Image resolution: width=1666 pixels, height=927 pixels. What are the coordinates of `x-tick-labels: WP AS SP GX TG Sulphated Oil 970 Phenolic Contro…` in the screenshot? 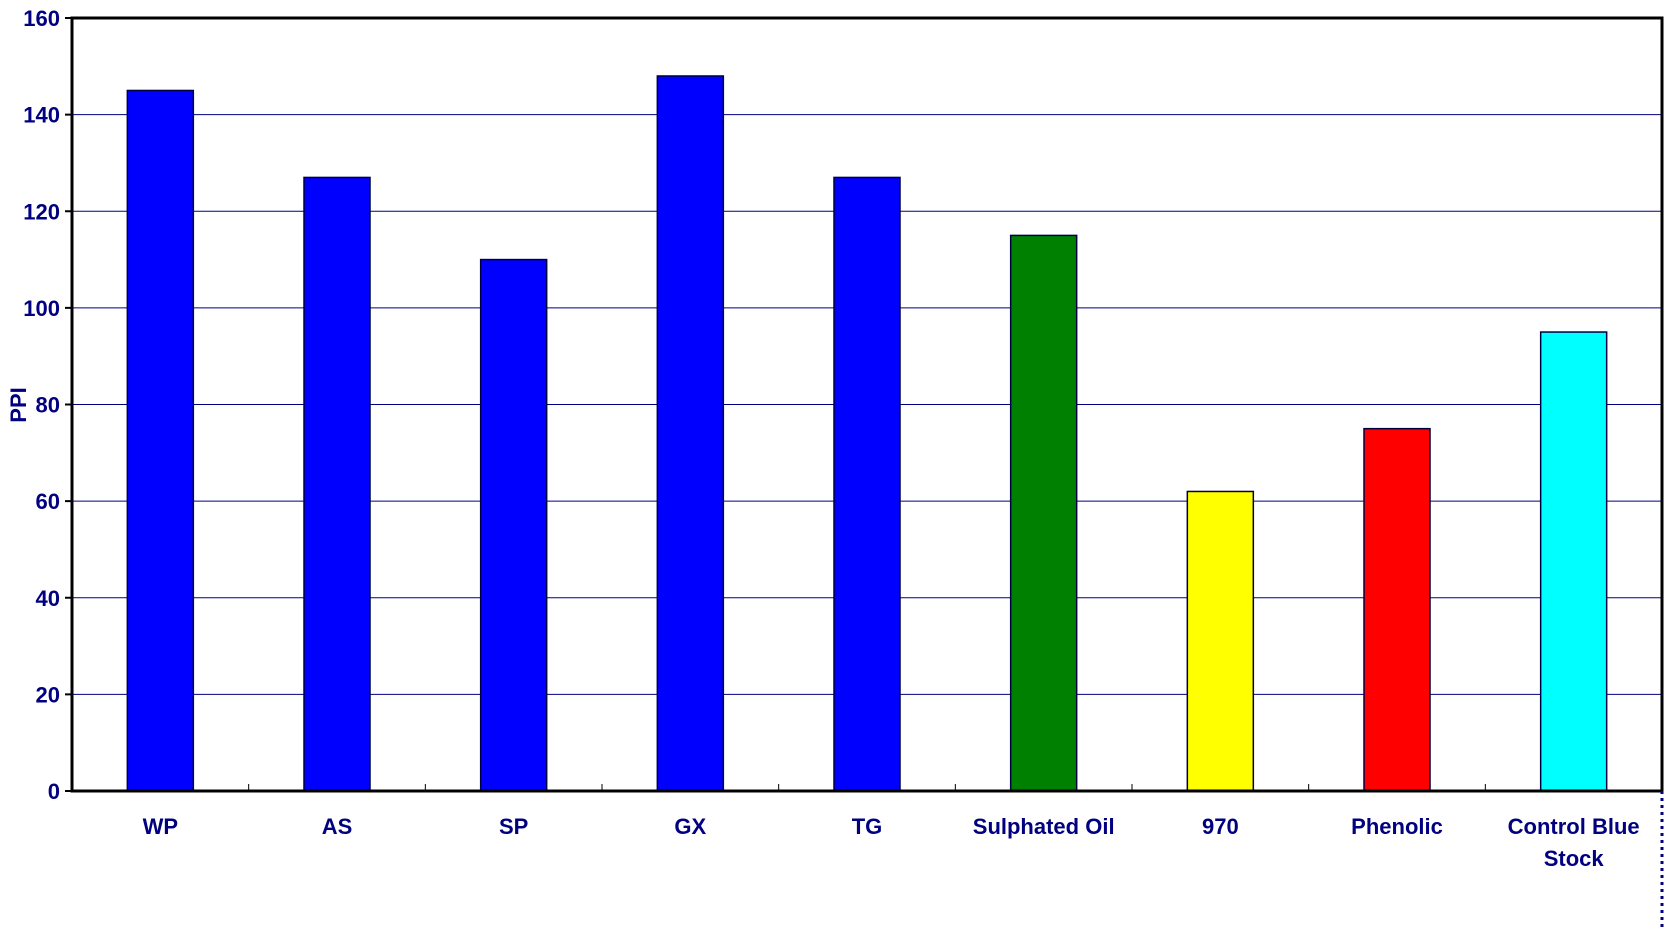 It's located at (891, 842).